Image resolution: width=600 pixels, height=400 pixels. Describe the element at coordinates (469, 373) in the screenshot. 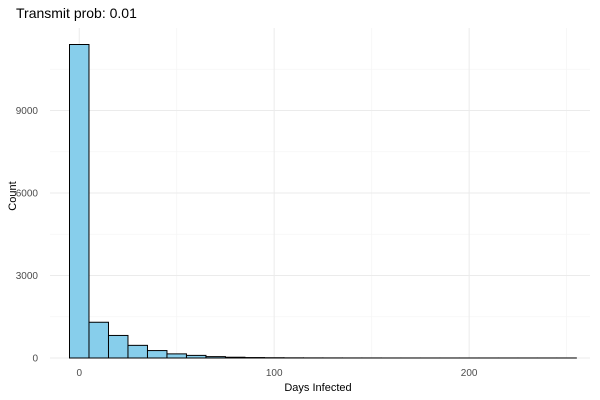

I see `x-tick-label: 200` at that location.